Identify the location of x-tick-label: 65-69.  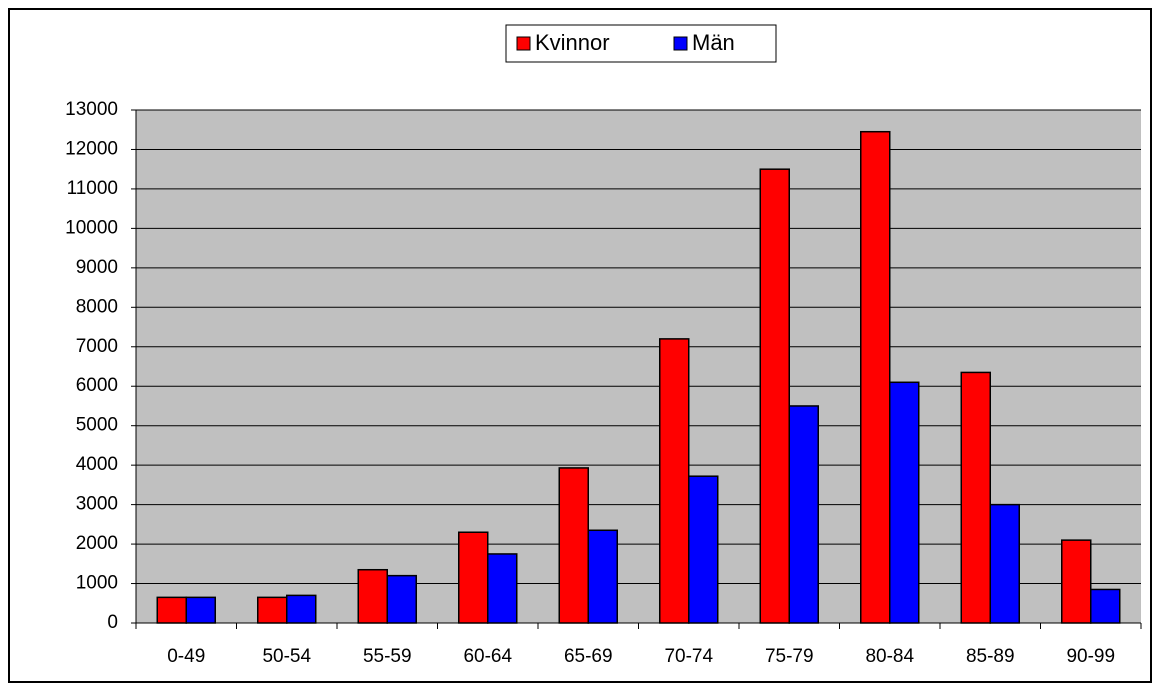
(588, 656).